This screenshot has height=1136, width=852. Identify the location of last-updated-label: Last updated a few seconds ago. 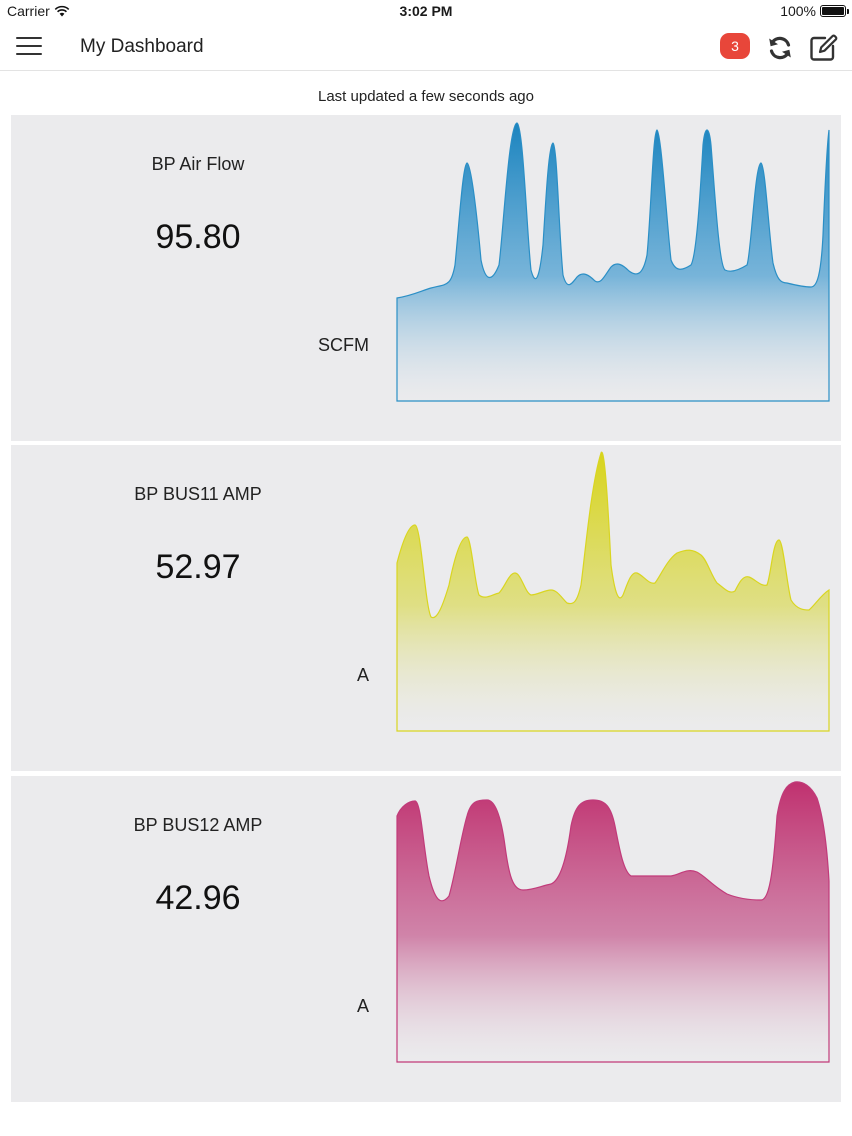
(426, 96).